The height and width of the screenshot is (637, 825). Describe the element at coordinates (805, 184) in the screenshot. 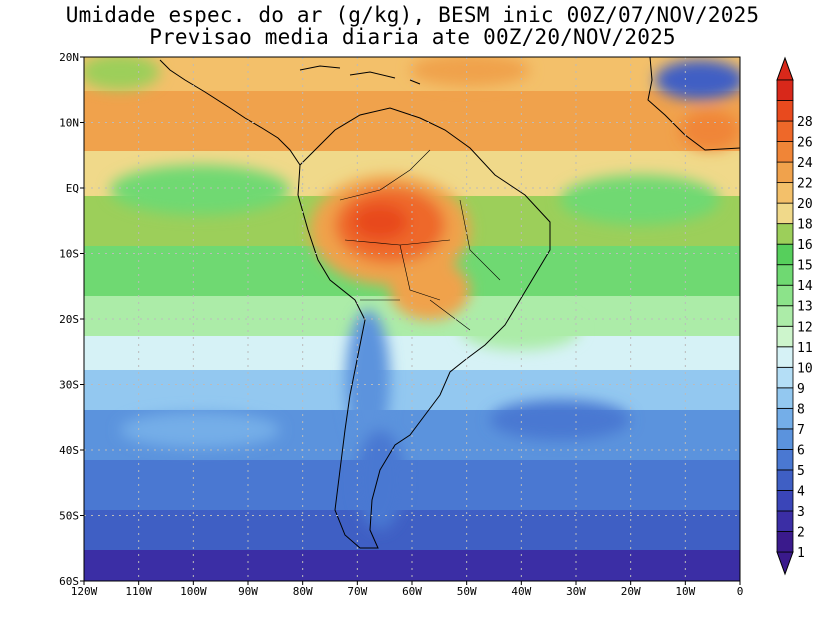

I see `colorbar-label: 22` at that location.